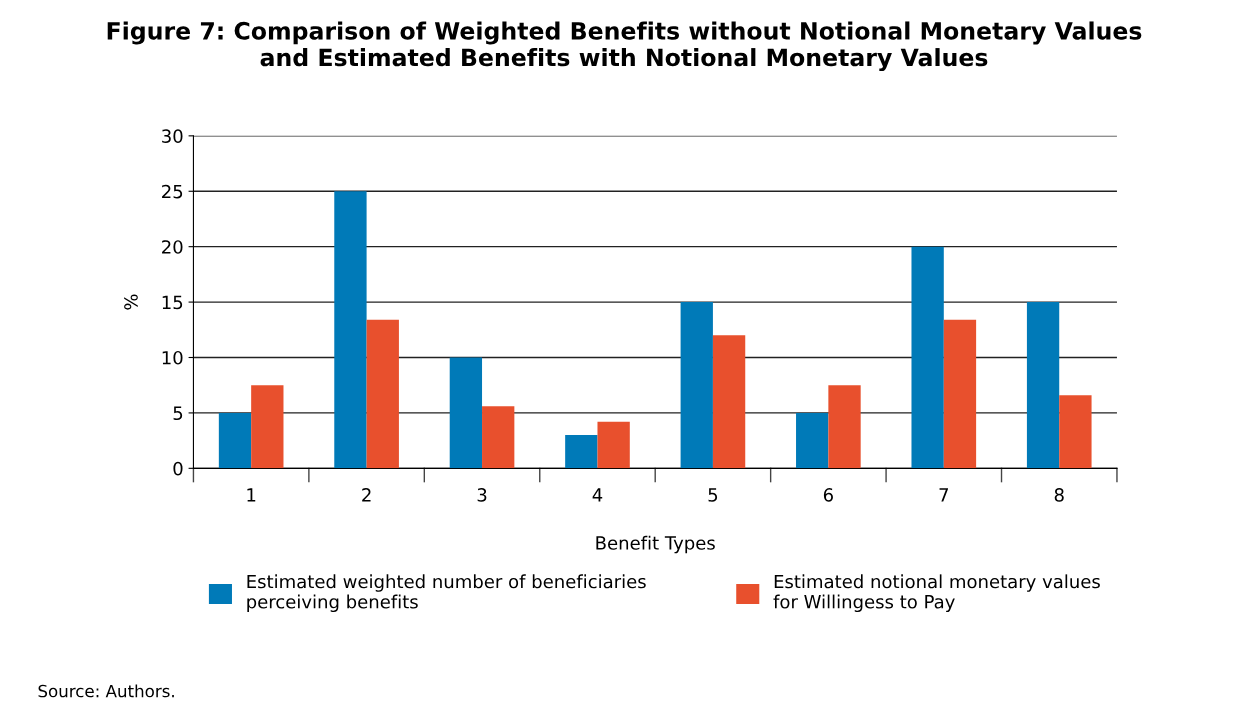  I want to click on y-tick-label: 20, so click(172, 247).